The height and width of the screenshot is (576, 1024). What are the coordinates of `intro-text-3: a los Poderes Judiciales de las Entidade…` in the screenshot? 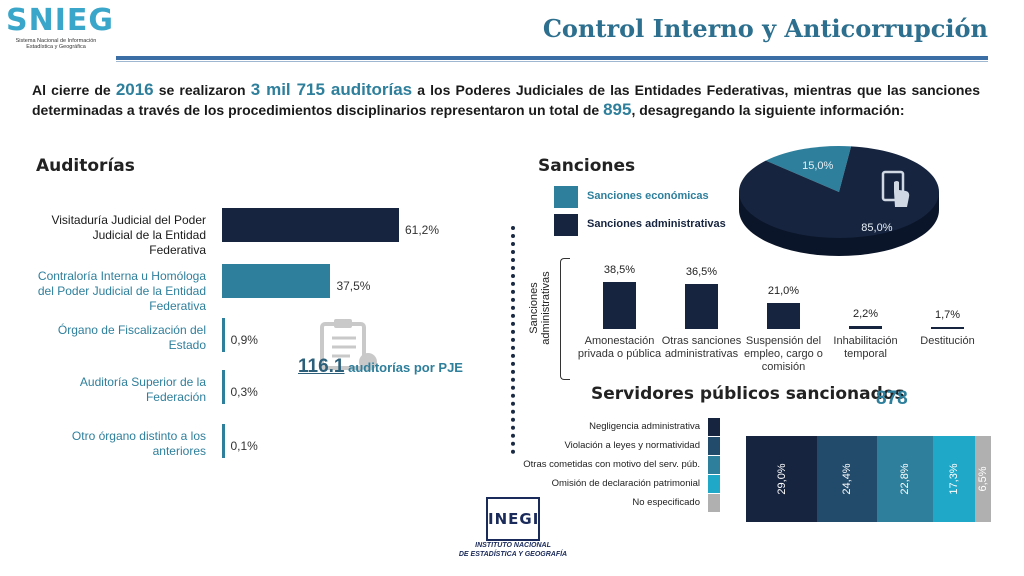 It's located at (506, 100).